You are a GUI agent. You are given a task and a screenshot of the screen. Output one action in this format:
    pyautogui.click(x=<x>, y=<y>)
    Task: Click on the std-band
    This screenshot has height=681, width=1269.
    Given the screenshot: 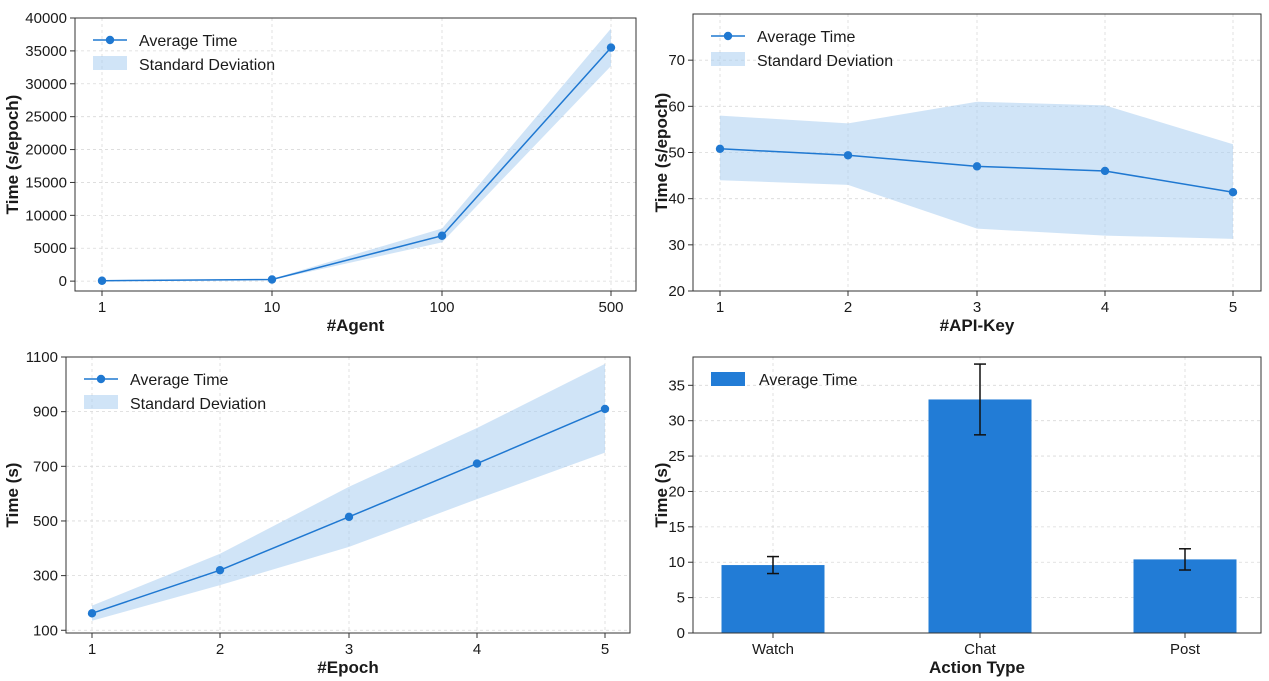 What is the action you would take?
    pyautogui.click(x=356, y=154)
    